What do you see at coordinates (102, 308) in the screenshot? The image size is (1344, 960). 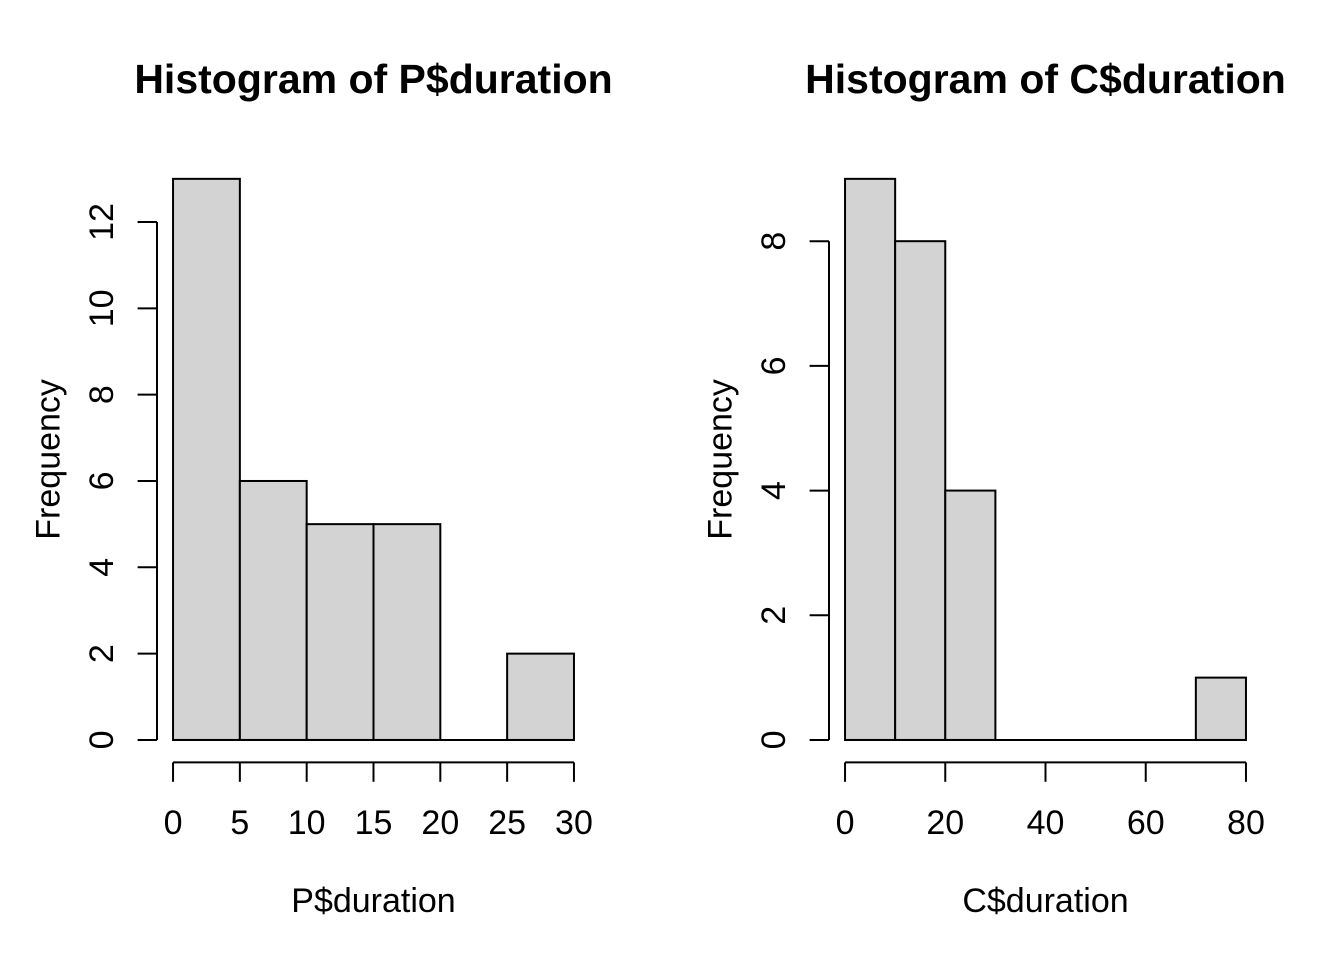 I see `y-tick-label: 10` at bounding box center [102, 308].